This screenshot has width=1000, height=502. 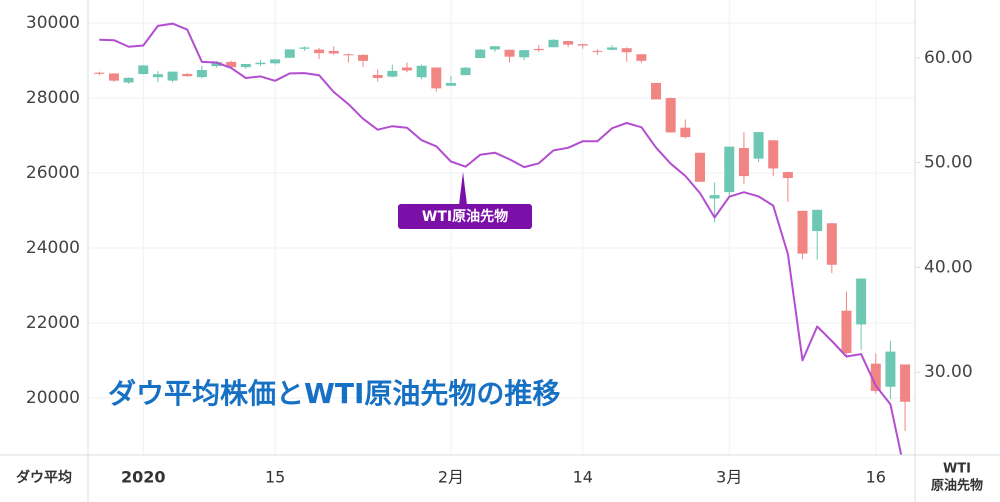 What do you see at coordinates (44, 477) in the screenshot?
I see `y-axis-label: ダウ平均` at bounding box center [44, 477].